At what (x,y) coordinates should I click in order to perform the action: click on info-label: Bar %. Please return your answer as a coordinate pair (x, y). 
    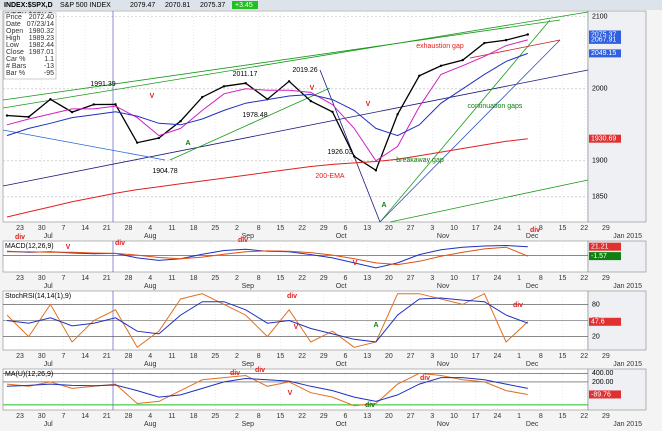
    Looking at the image, I should click on (15, 73).